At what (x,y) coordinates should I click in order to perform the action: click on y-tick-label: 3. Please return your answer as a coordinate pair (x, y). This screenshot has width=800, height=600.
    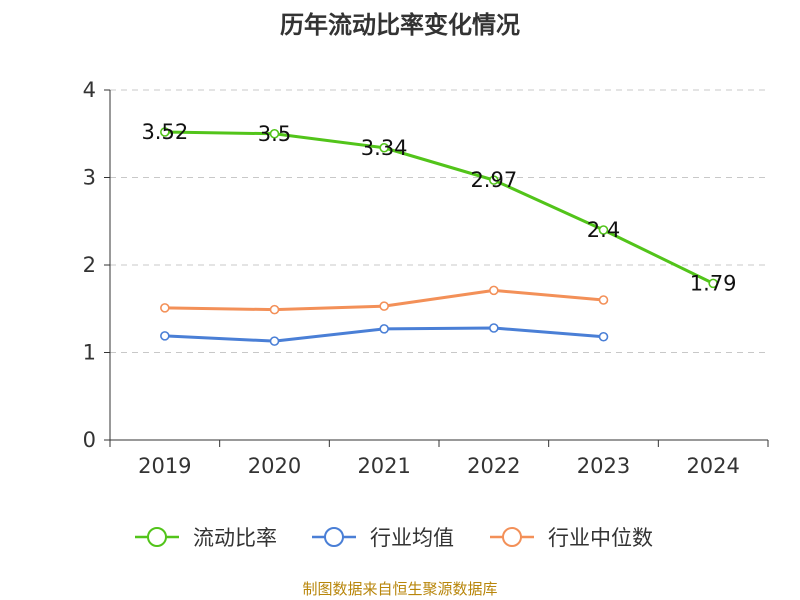
    Looking at the image, I should click on (89, 178).